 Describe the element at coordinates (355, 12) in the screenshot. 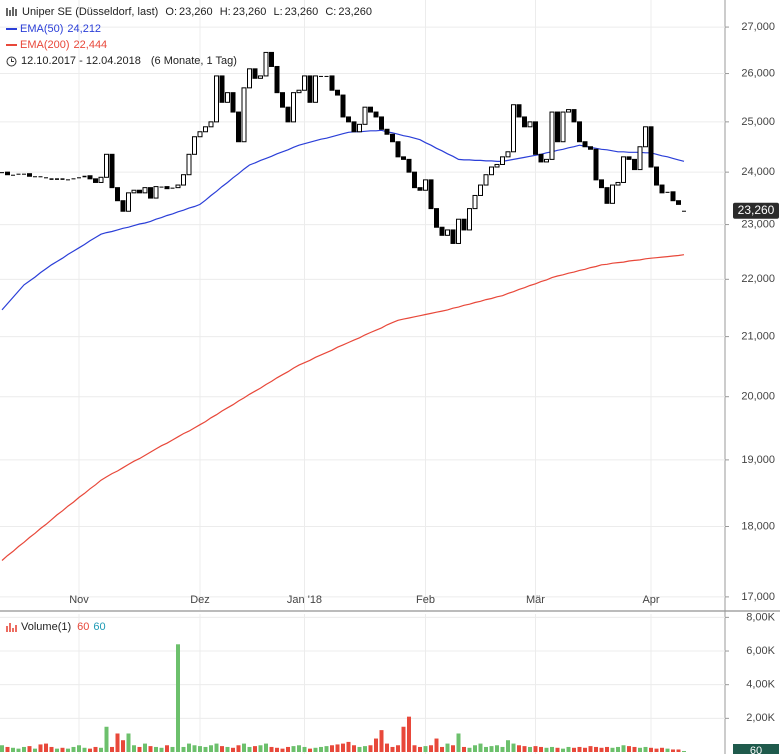

I see `quote-value: 23,260` at that location.